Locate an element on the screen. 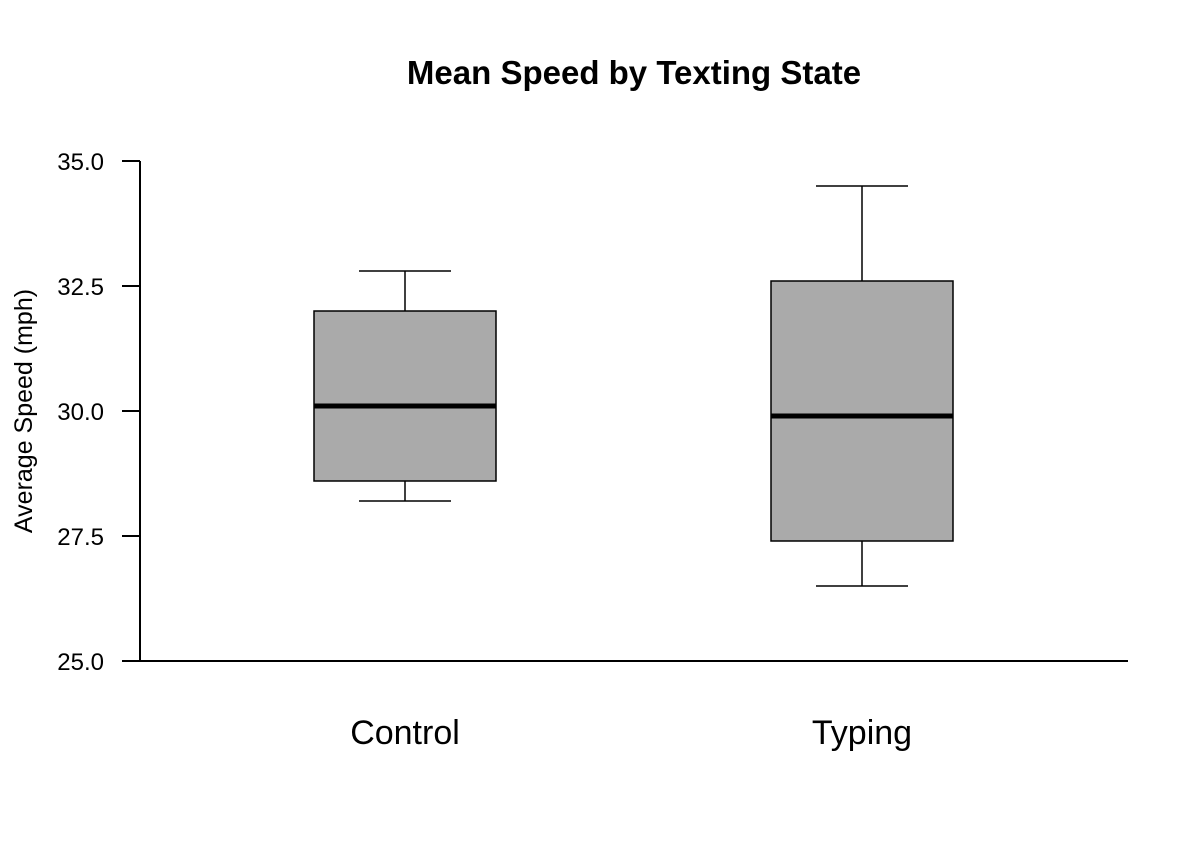 The image size is (1200, 857). x-category-label: Control is located at coordinates (405, 733).